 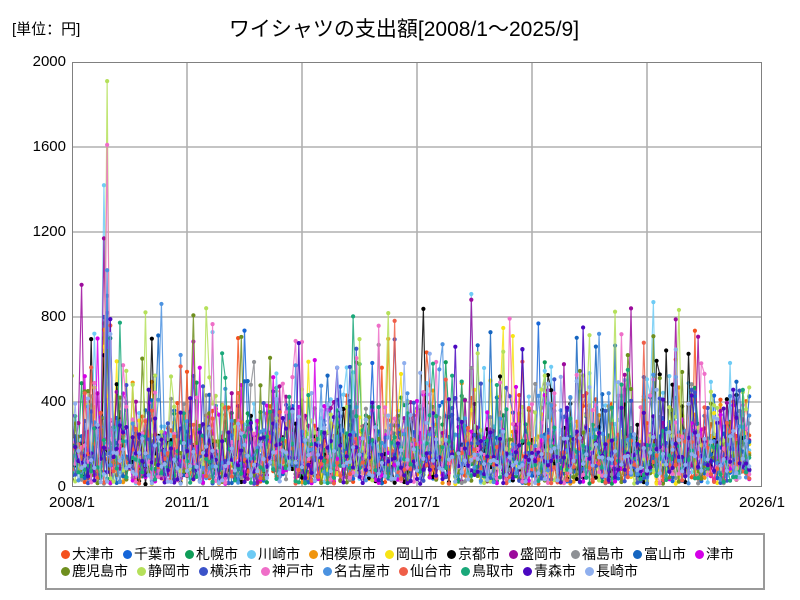 I want to click on legend-item-長崎市: 長崎市, so click(x=611, y=571).